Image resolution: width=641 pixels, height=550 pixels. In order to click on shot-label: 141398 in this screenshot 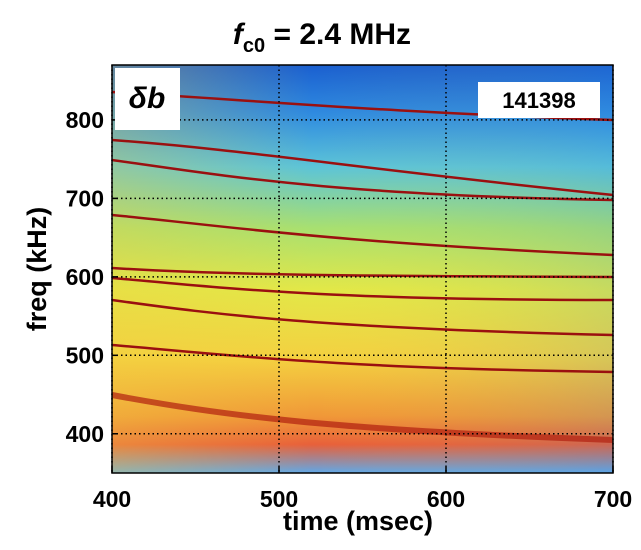, I will do `click(538, 100)`.